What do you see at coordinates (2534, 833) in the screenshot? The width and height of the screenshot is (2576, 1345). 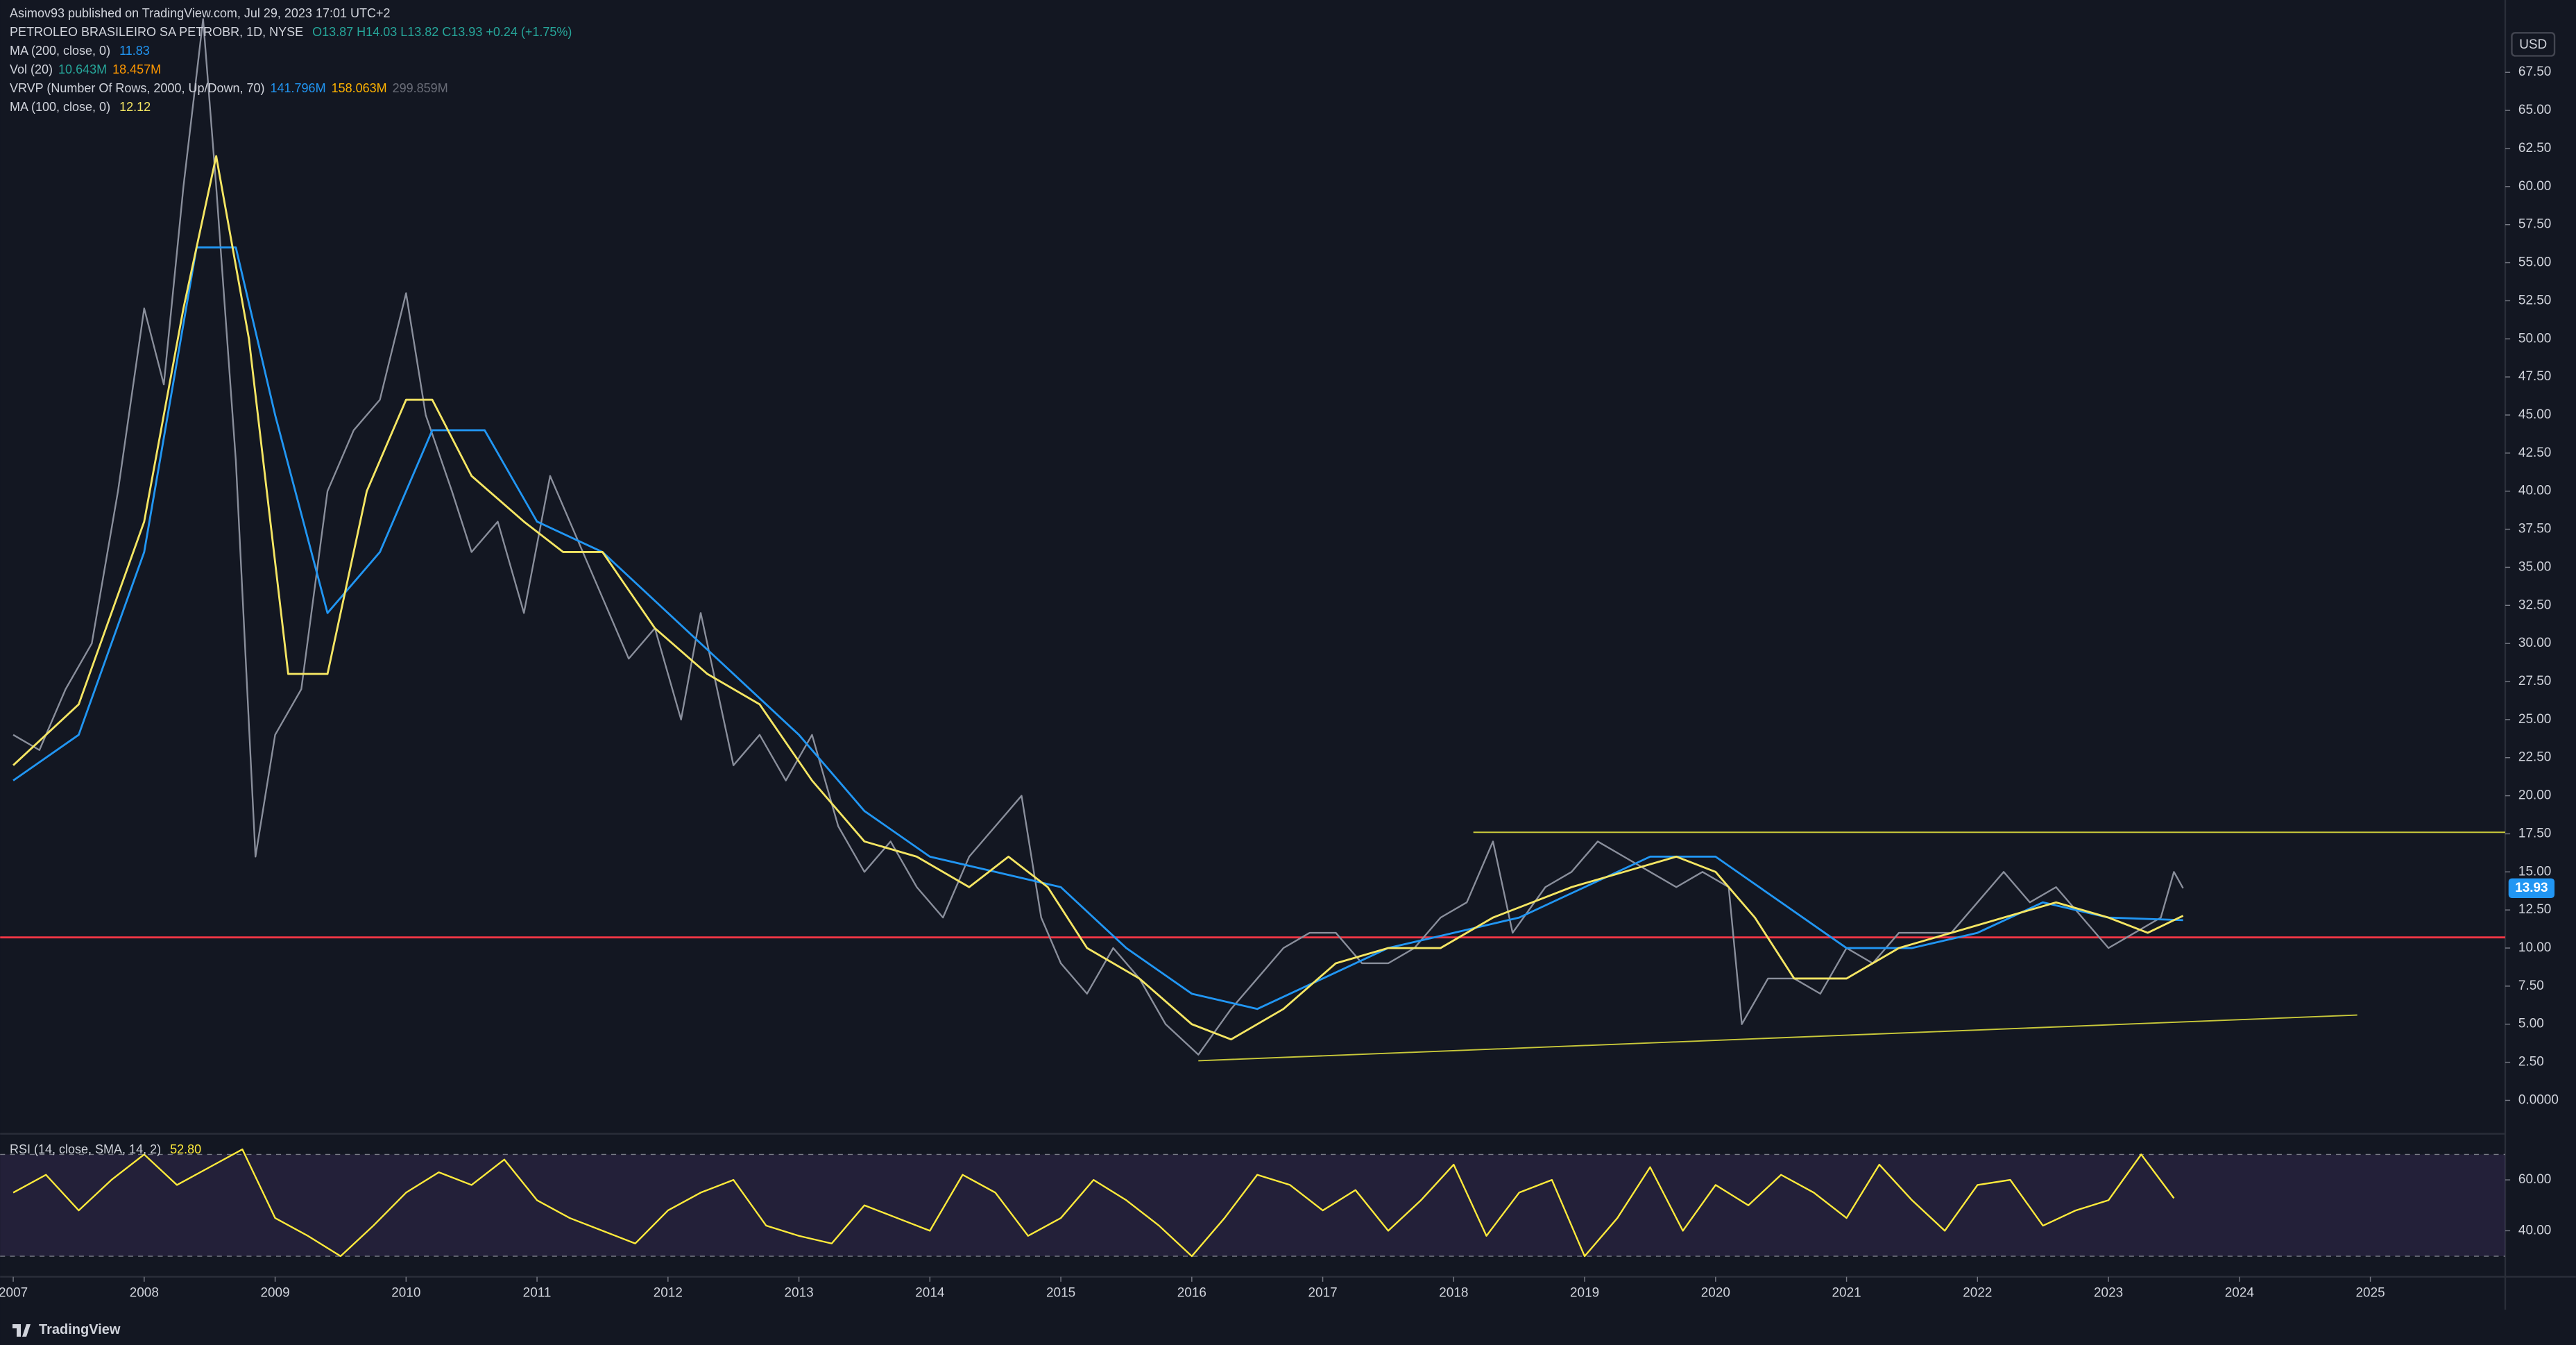 I see `y-tick-label: 17.50` at bounding box center [2534, 833].